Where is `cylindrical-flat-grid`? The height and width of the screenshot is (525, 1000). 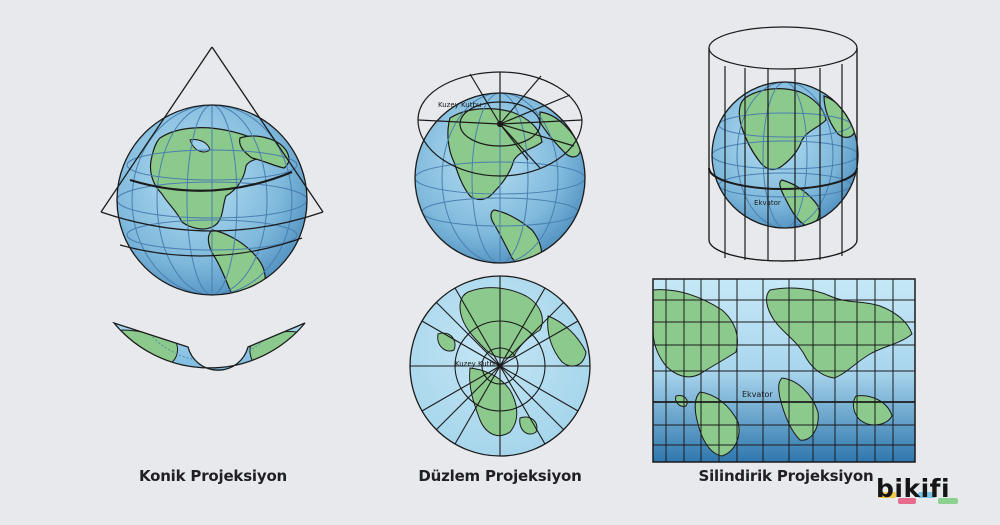 cylindrical-flat-grid is located at coordinates (784, 370).